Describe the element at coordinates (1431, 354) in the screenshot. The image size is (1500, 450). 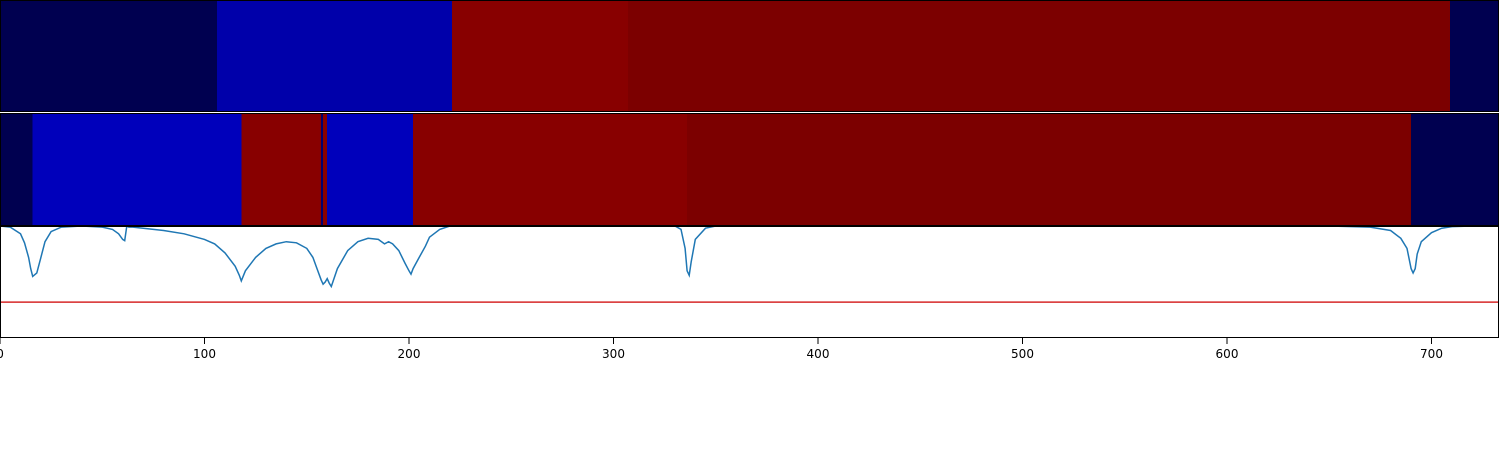
I see `x-tick-label-700: 700` at that location.